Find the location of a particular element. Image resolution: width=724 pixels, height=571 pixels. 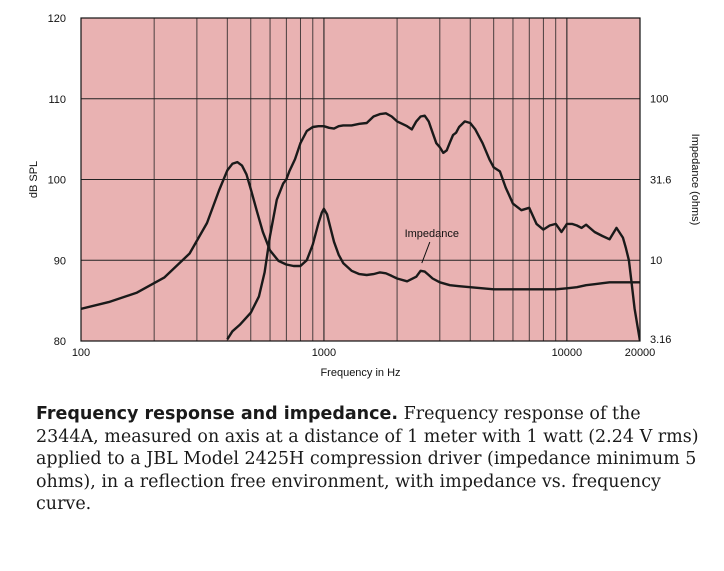

y-tick-label: 100 is located at coordinates (57, 181).